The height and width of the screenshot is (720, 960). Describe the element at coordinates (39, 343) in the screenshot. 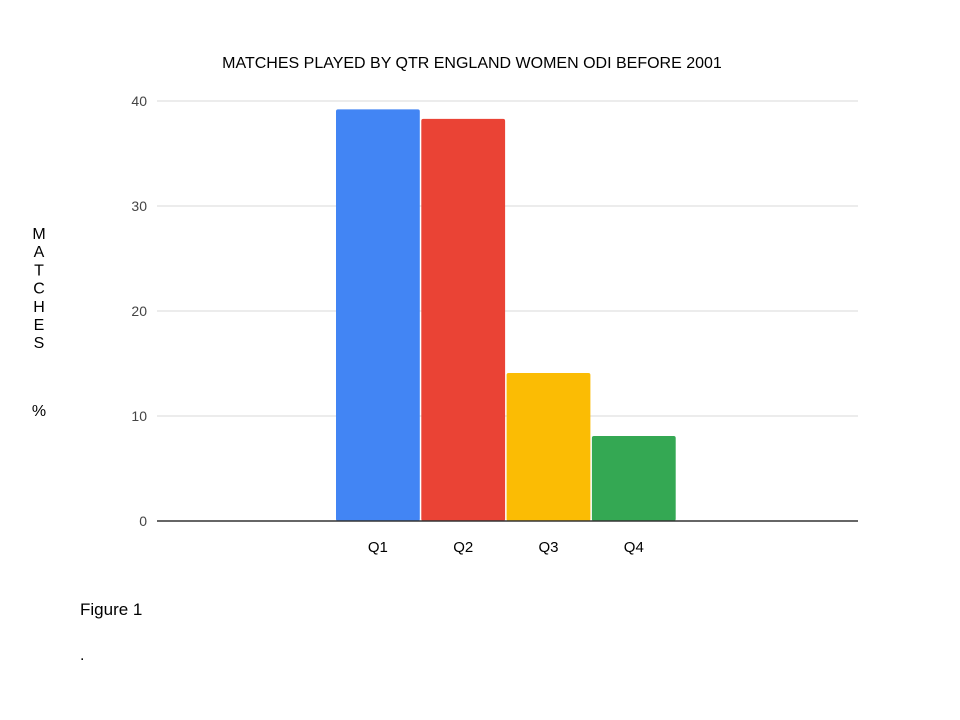

I see `y-label-letter: S` at that location.